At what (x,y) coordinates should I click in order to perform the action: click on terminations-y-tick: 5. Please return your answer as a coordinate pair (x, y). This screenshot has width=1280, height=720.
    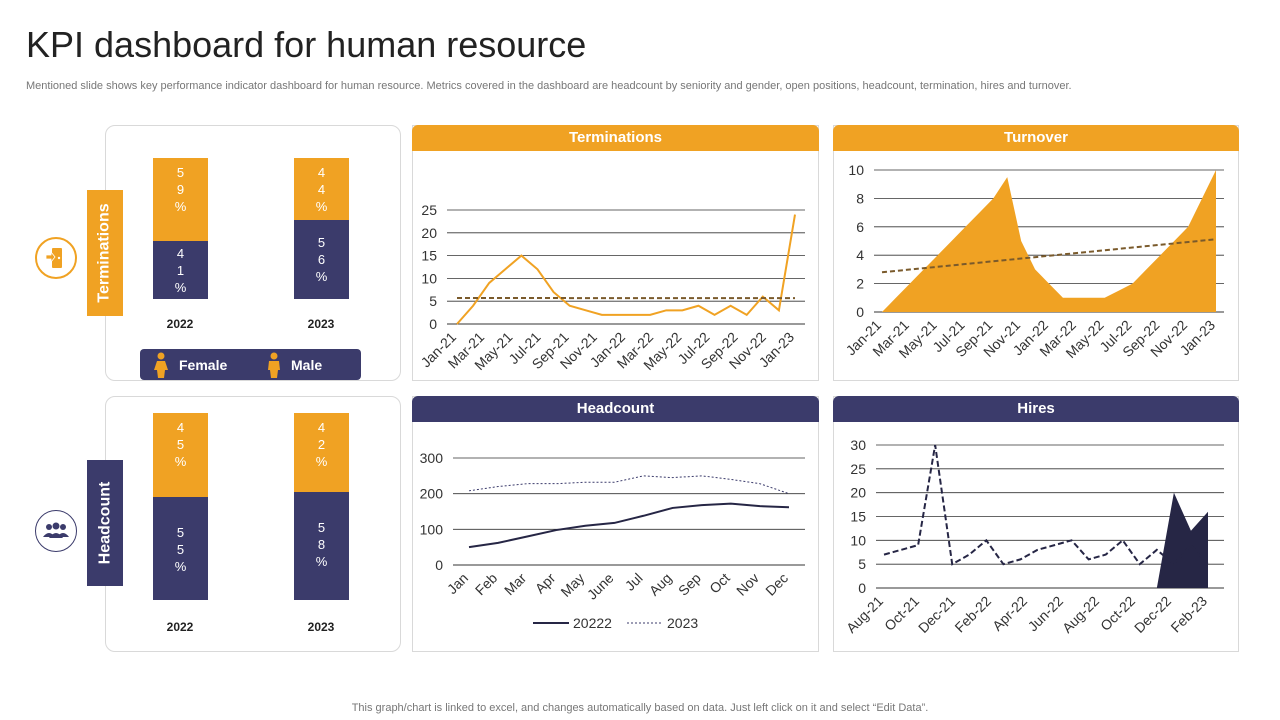
    Looking at the image, I should click on (433, 301).